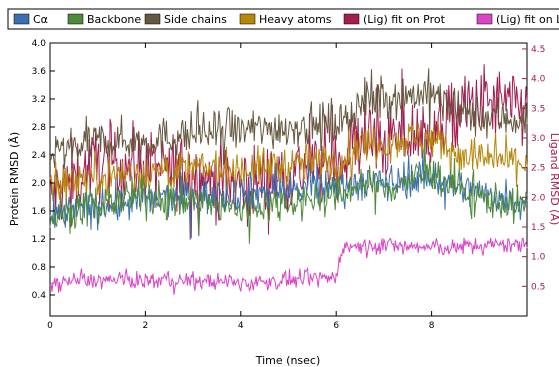 The width and height of the screenshot is (559, 367). Describe the element at coordinates (39, 156) in the screenshot. I see `y-left-tick-label: 2.4` at that location.